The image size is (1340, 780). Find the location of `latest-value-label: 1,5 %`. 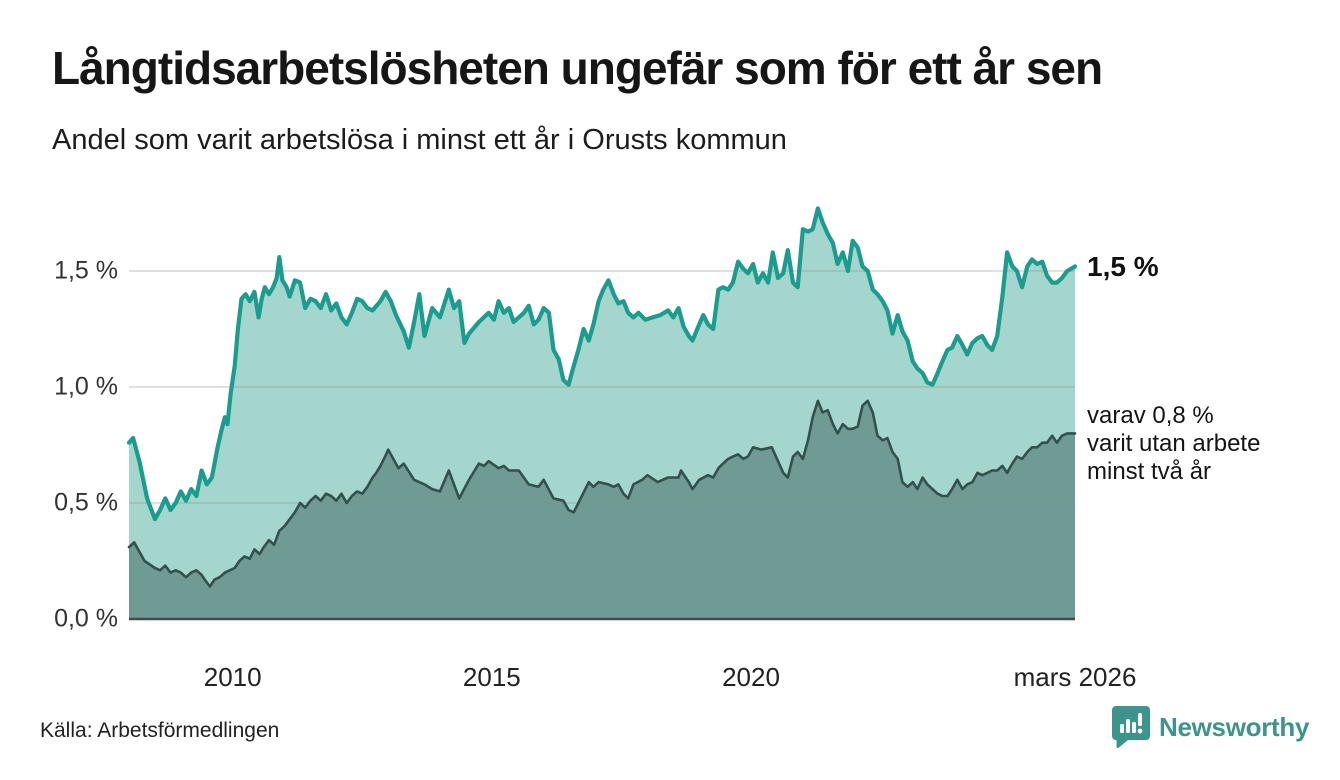

latest-value-label: 1,5 % is located at coordinates (1123, 266).